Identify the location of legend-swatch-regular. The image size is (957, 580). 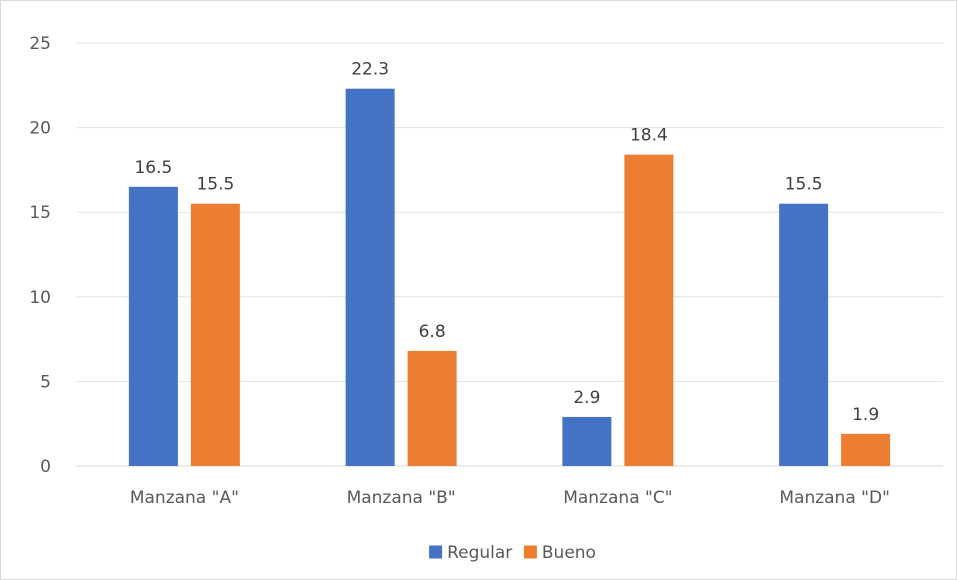
(436, 552).